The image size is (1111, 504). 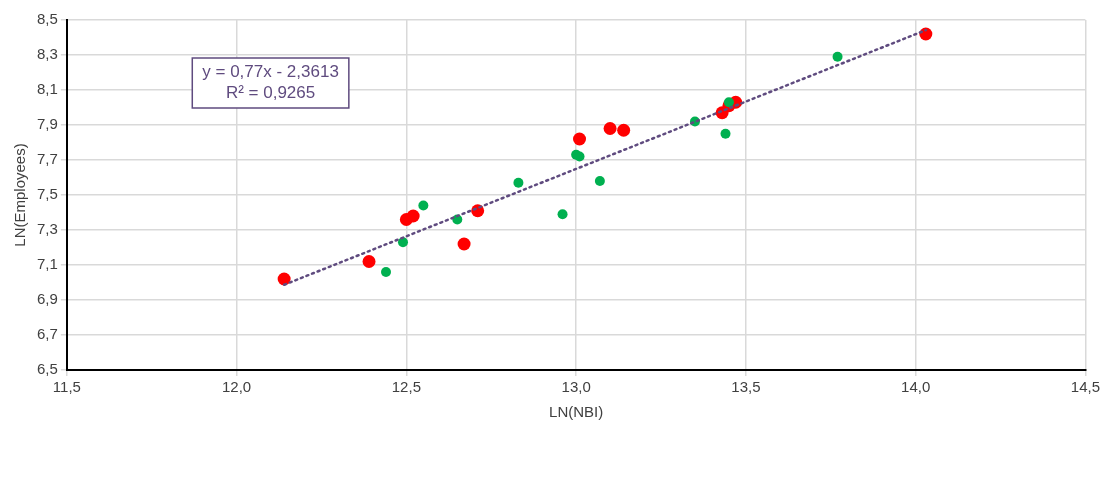 What do you see at coordinates (47, 124) in the screenshot?
I see `y-tick-label: 7,9` at bounding box center [47, 124].